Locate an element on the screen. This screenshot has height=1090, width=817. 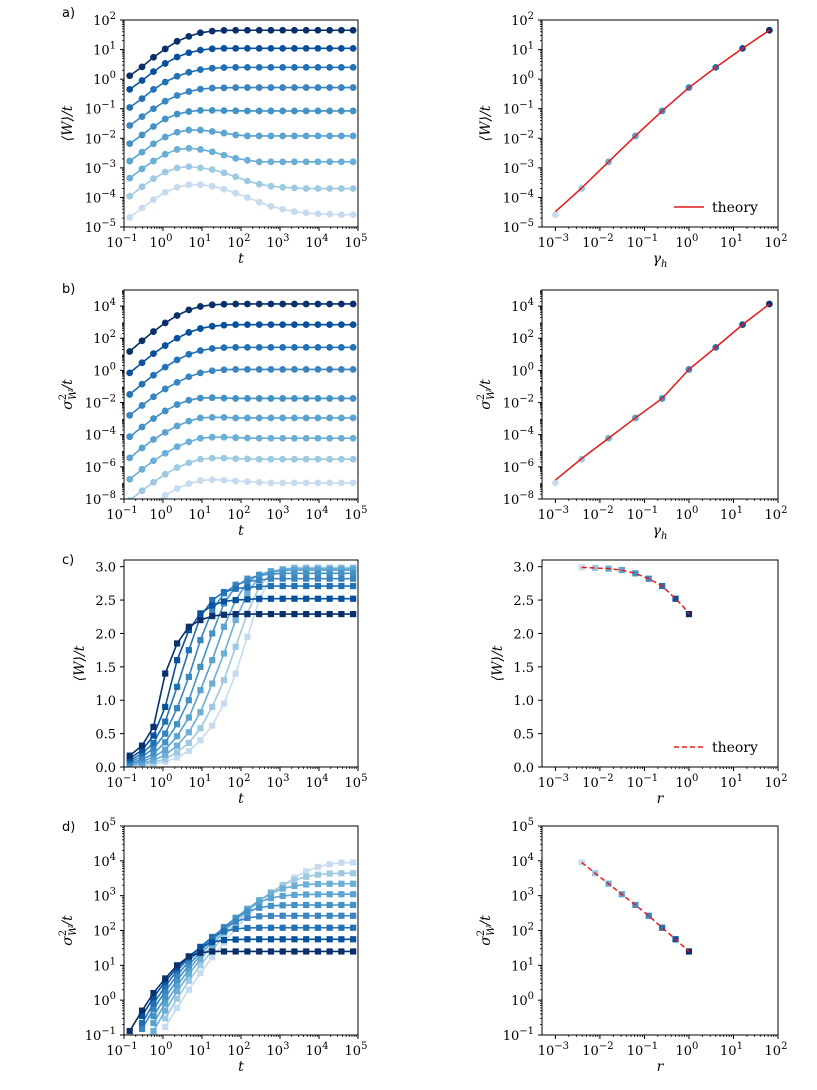
y-tick-label: 10⁻³ is located at coordinates (518, 168).